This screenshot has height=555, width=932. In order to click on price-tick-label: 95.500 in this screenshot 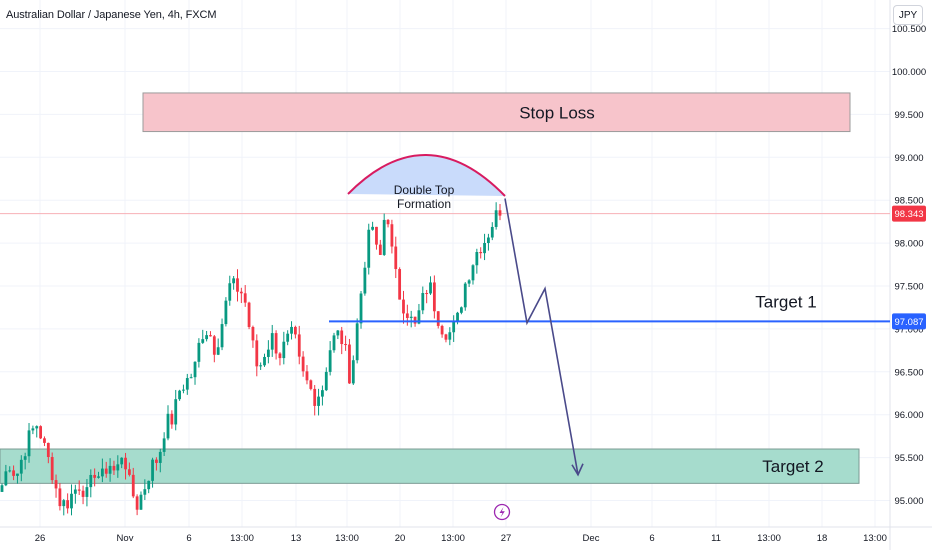, I will do `click(908, 458)`.